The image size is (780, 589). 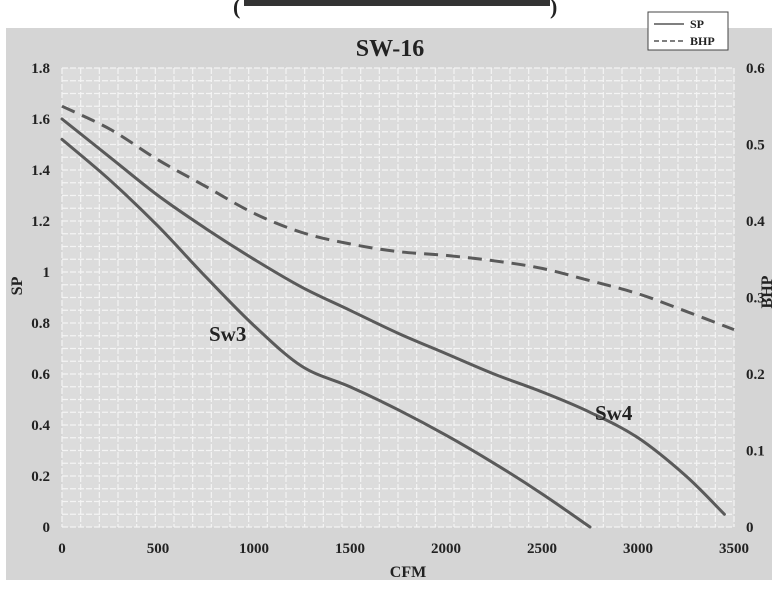 I want to click on legend-box, so click(x=688, y=31).